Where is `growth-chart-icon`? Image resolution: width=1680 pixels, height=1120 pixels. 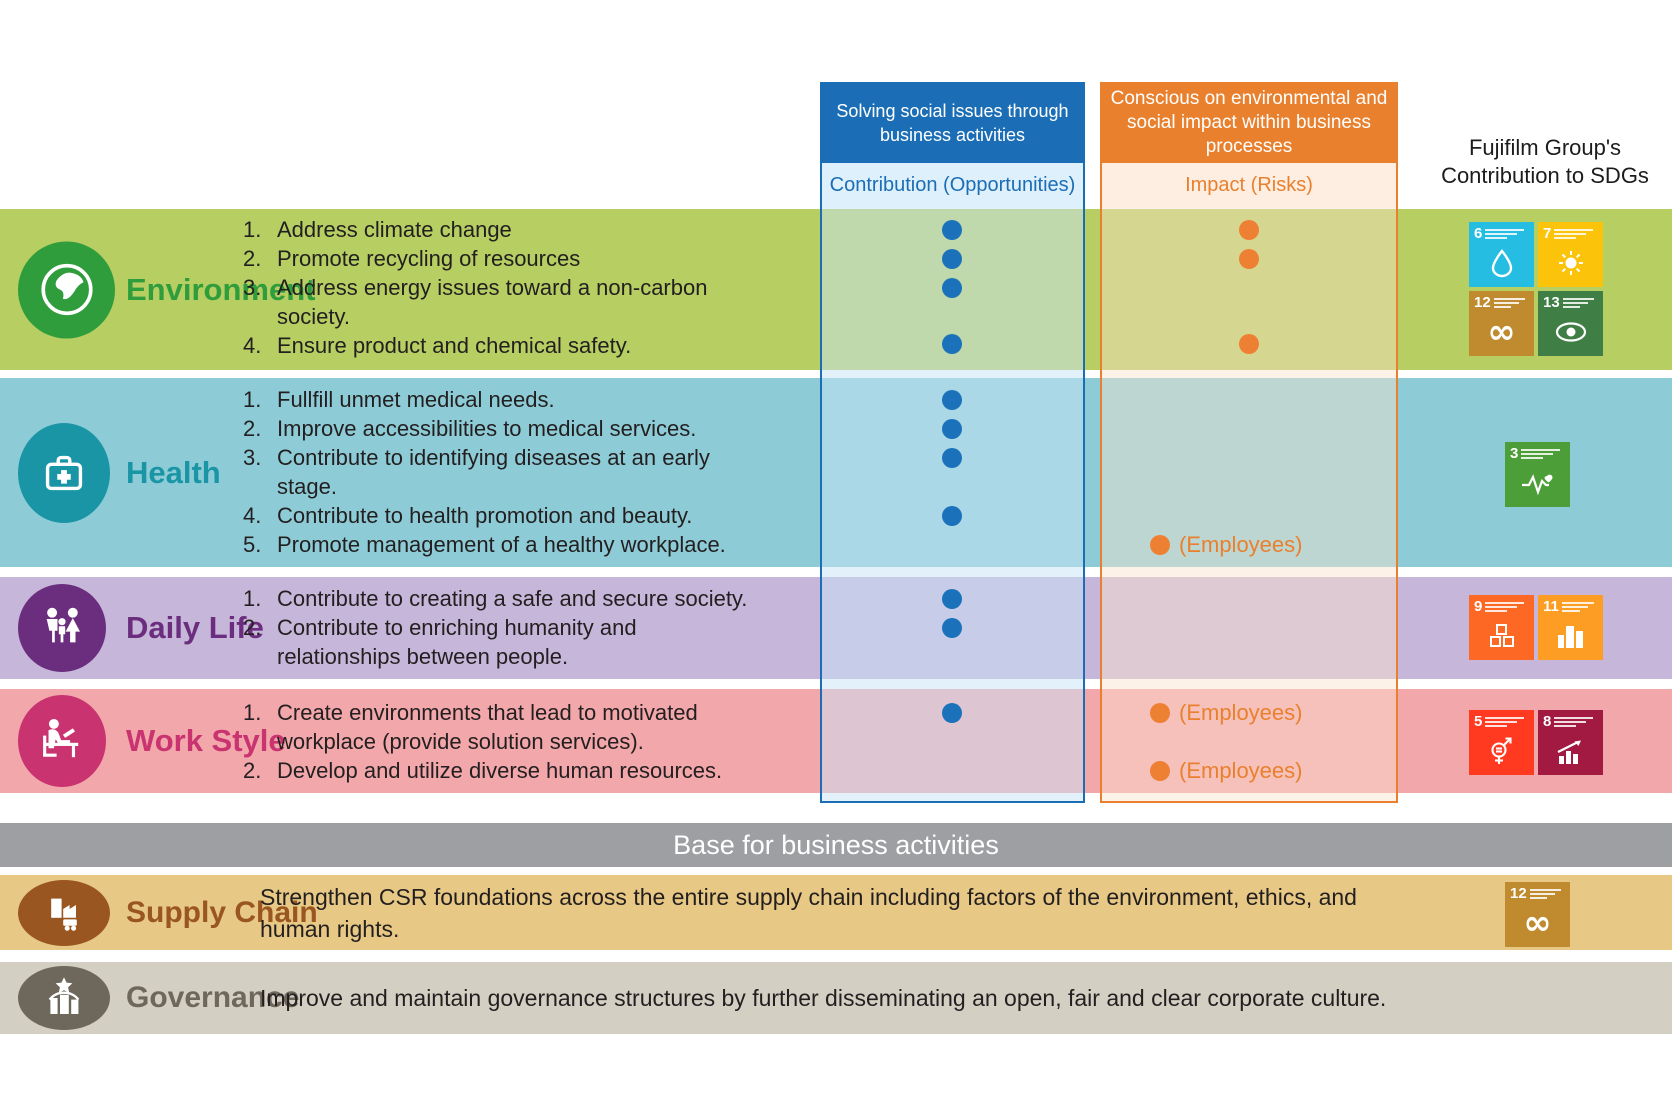 growth-chart-icon is located at coordinates (1570, 751).